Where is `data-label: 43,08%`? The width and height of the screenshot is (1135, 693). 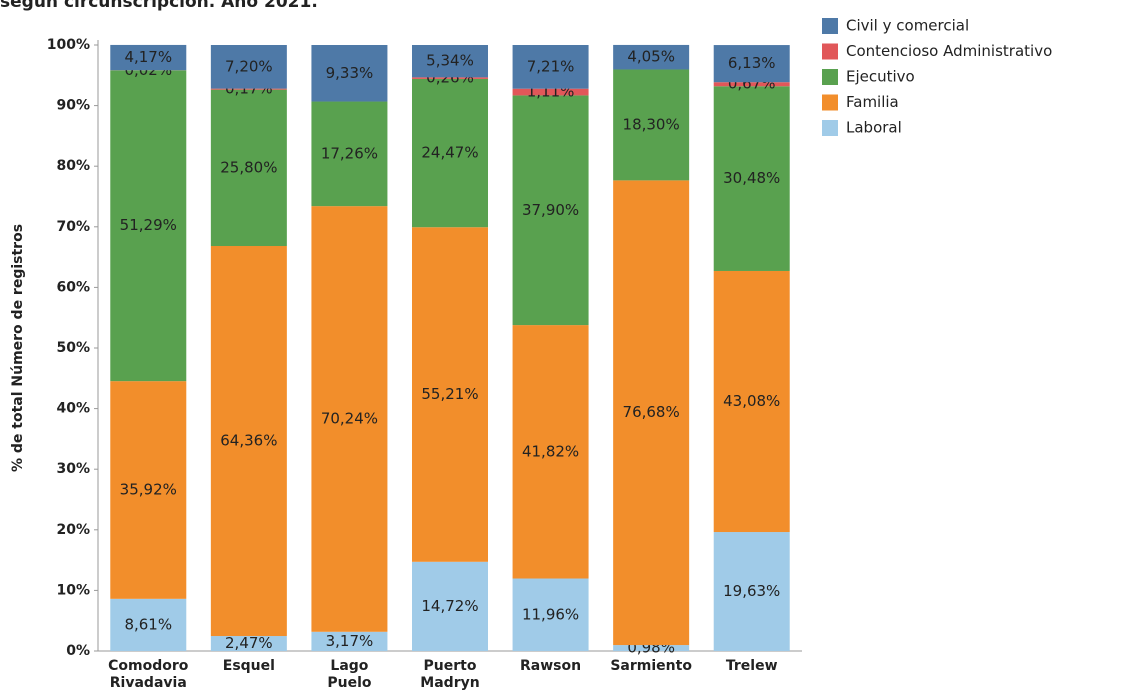 data-label: 43,08% is located at coordinates (751, 401).